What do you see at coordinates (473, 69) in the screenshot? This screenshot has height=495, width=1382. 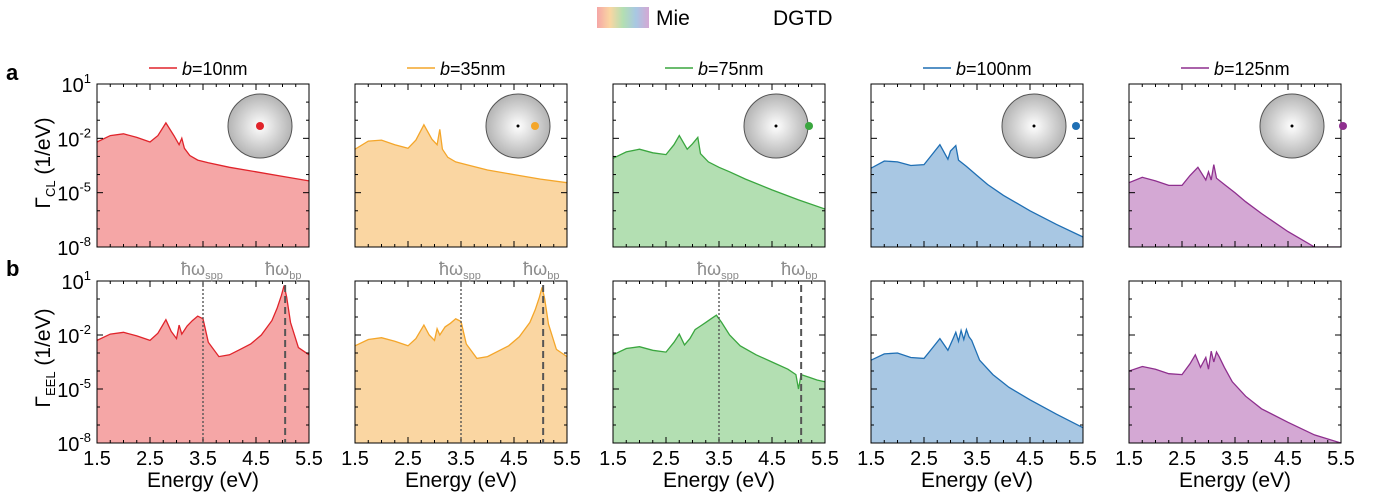 I see `panel-title-text: b=35nm` at bounding box center [473, 69].